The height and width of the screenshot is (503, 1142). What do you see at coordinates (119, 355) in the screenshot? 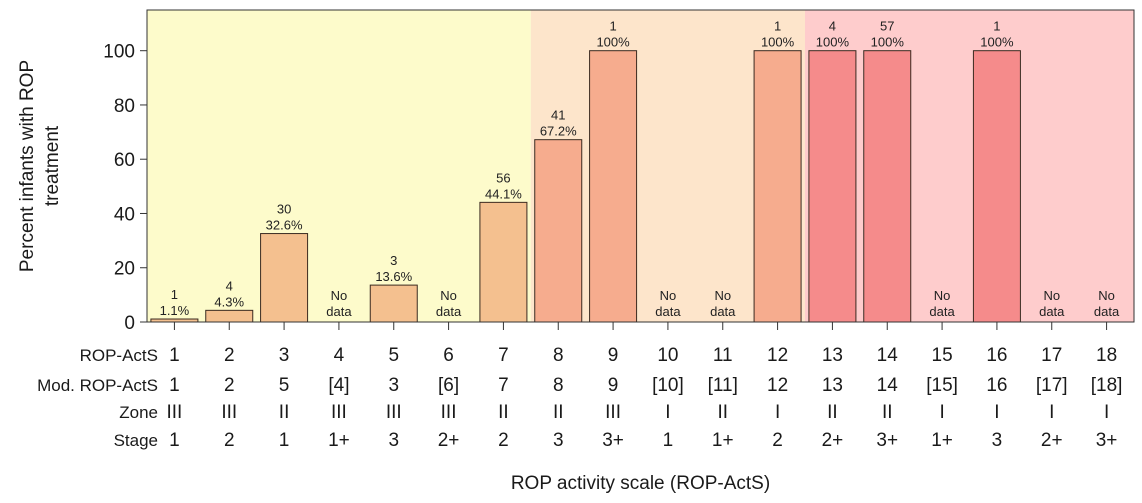
I see `row-label: ROP-ActS` at bounding box center [119, 355].